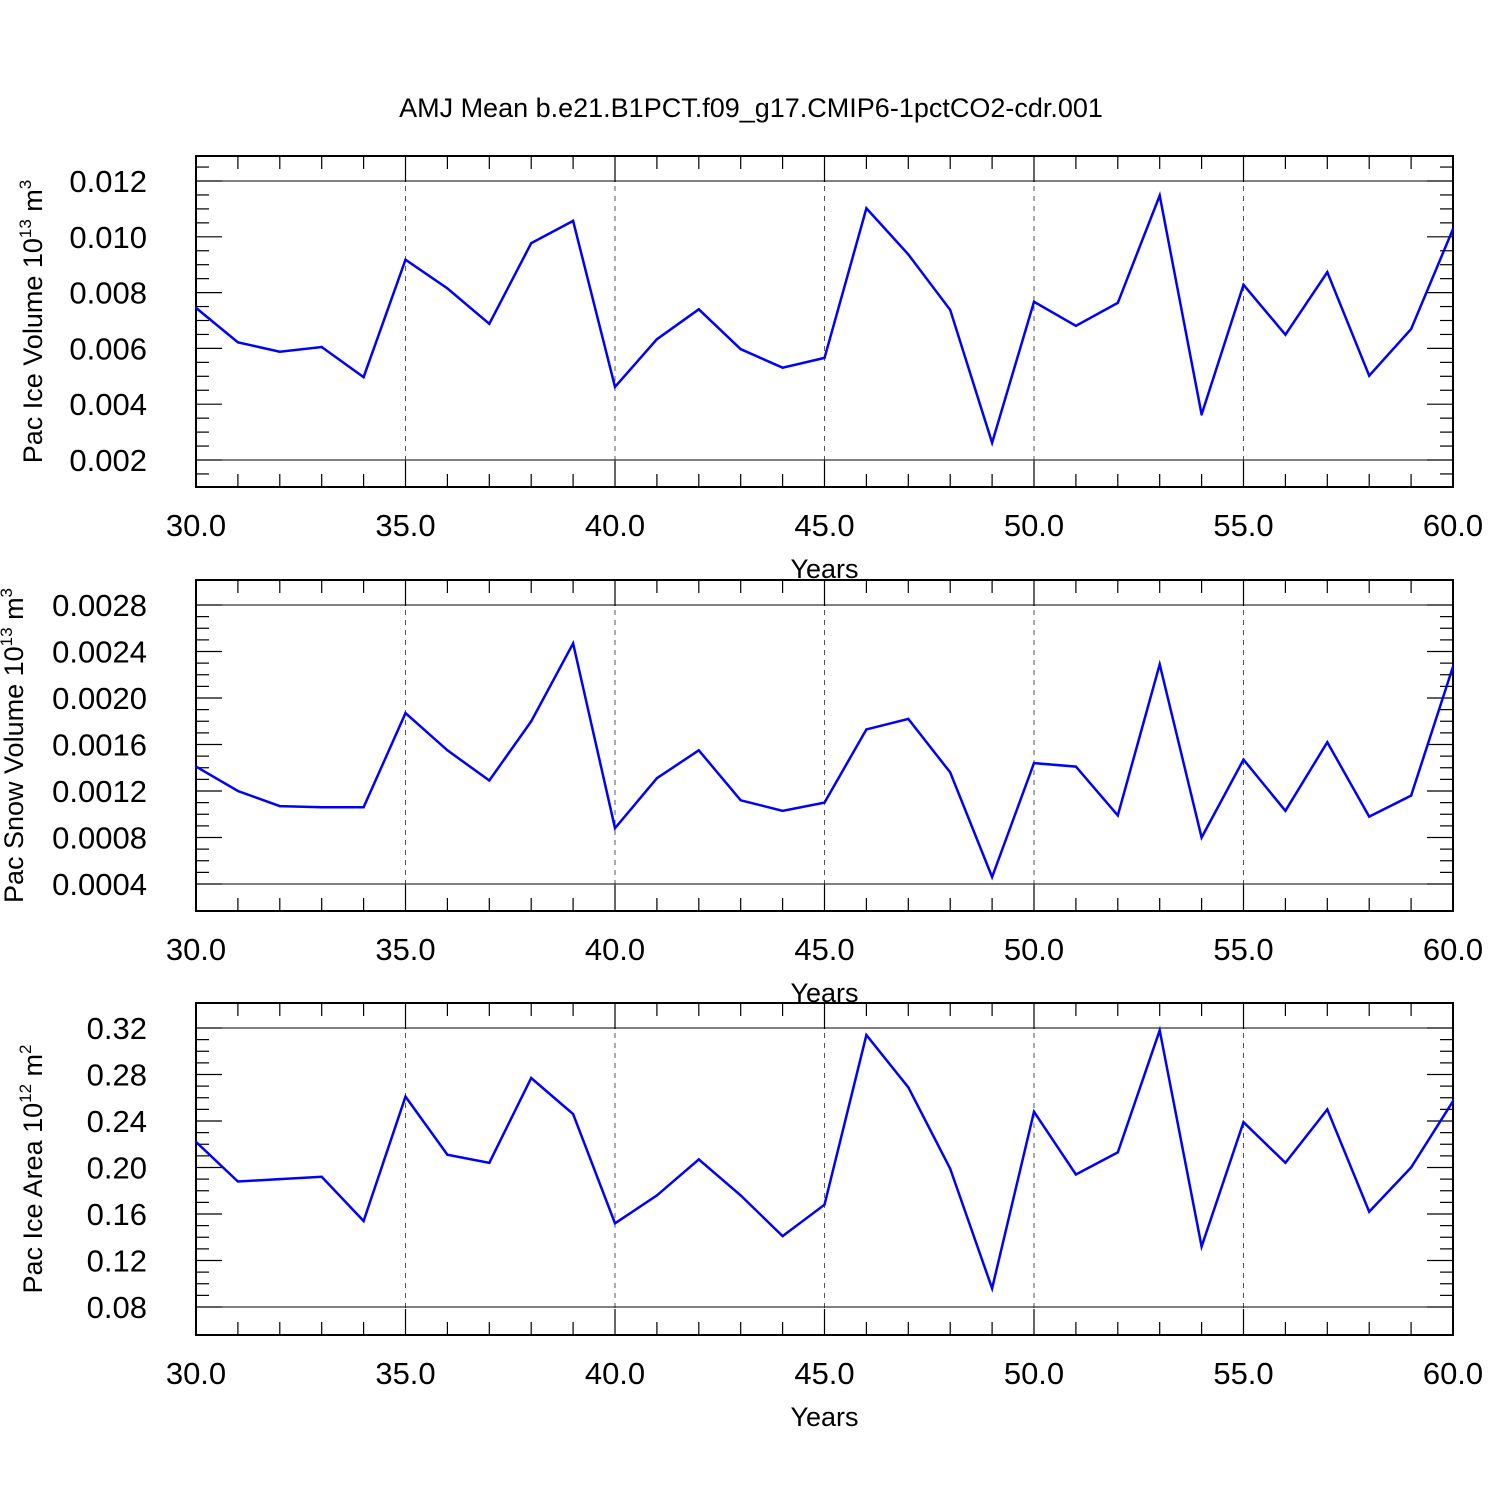 The image size is (1500, 1505). Describe the element at coordinates (108, 404) in the screenshot. I see `y-tick-label: 0.004` at that location.